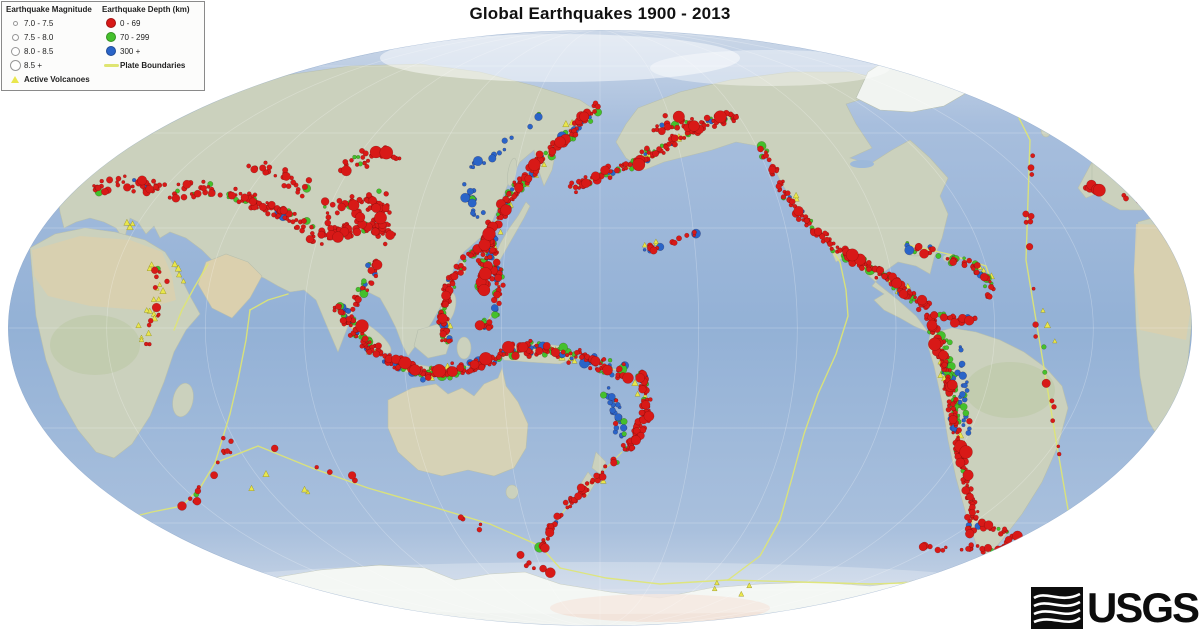 The height and width of the screenshot is (641, 1200). What do you see at coordinates (39, 23) in the screenshot?
I see `legend-label: 7.0 - 7.5` at bounding box center [39, 23].